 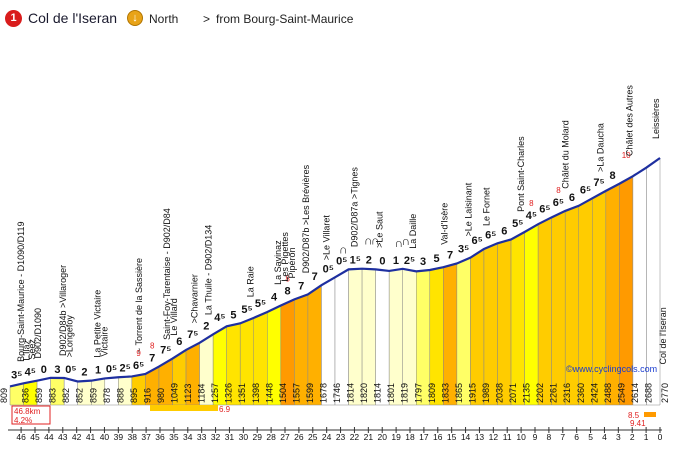 I want to click on km-tick-label: 2, so click(x=632, y=437).